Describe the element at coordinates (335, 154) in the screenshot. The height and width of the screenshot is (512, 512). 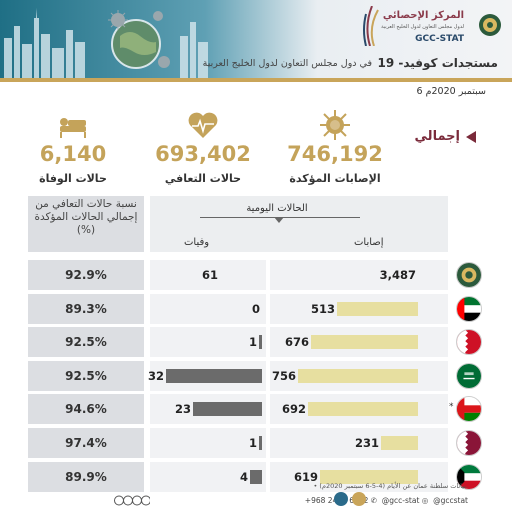
I see `confirmed-total: 746,192` at that location.